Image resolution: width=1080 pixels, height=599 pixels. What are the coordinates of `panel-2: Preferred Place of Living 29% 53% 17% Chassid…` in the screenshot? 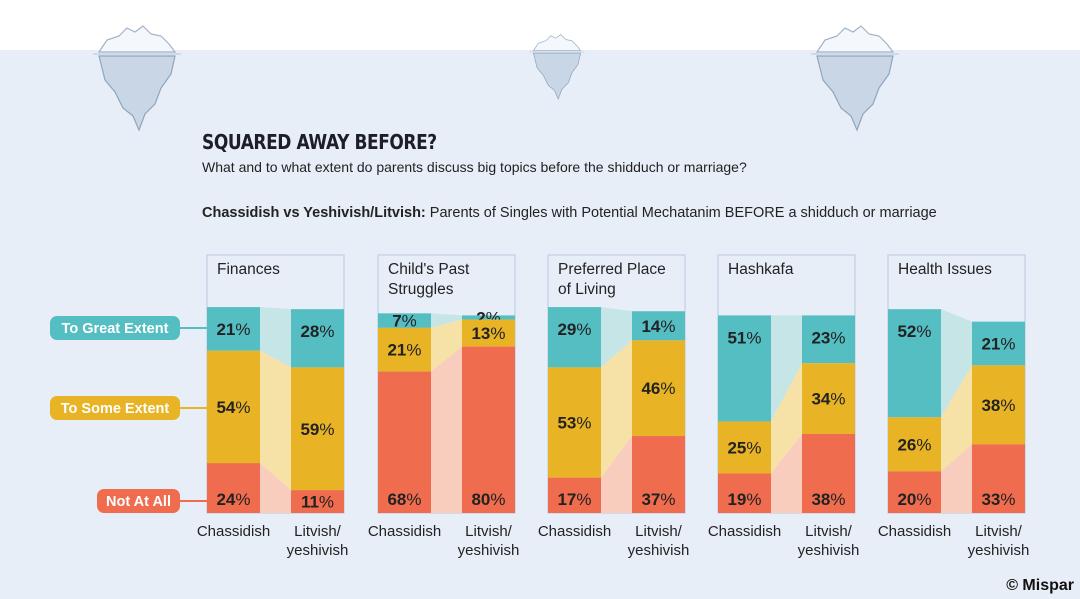 It's located at (614, 406).